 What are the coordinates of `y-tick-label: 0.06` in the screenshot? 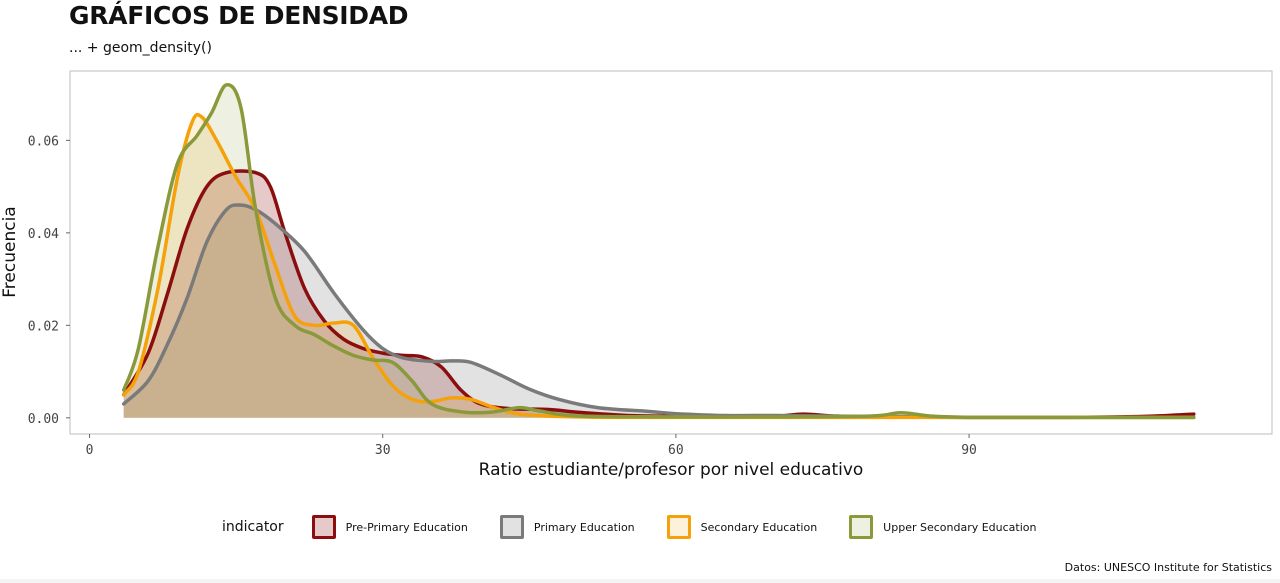 It's located at (43, 141).